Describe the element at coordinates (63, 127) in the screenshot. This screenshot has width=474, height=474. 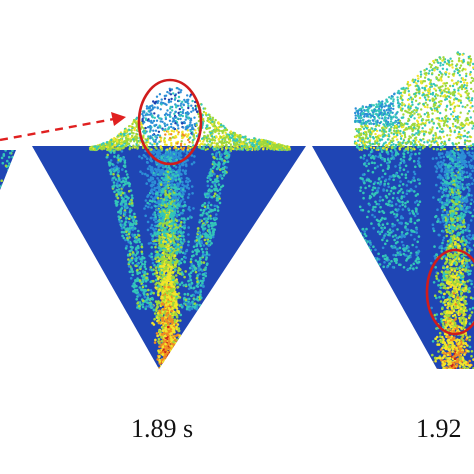
I see `dashed-arrow` at that location.